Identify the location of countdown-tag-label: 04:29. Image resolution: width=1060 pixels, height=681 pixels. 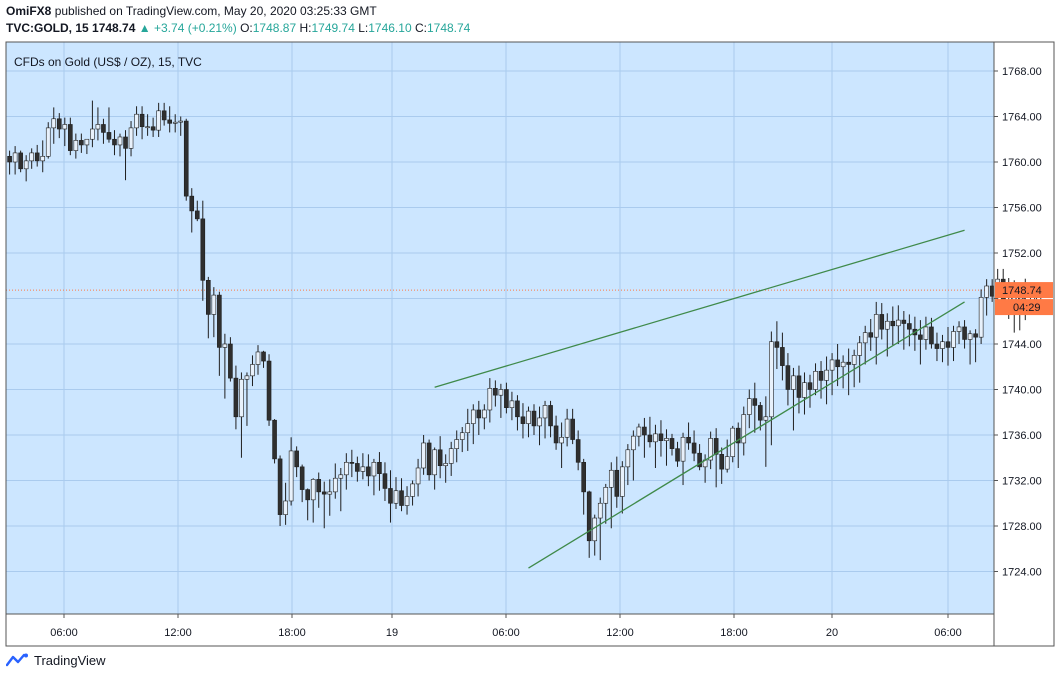
(1027, 308).